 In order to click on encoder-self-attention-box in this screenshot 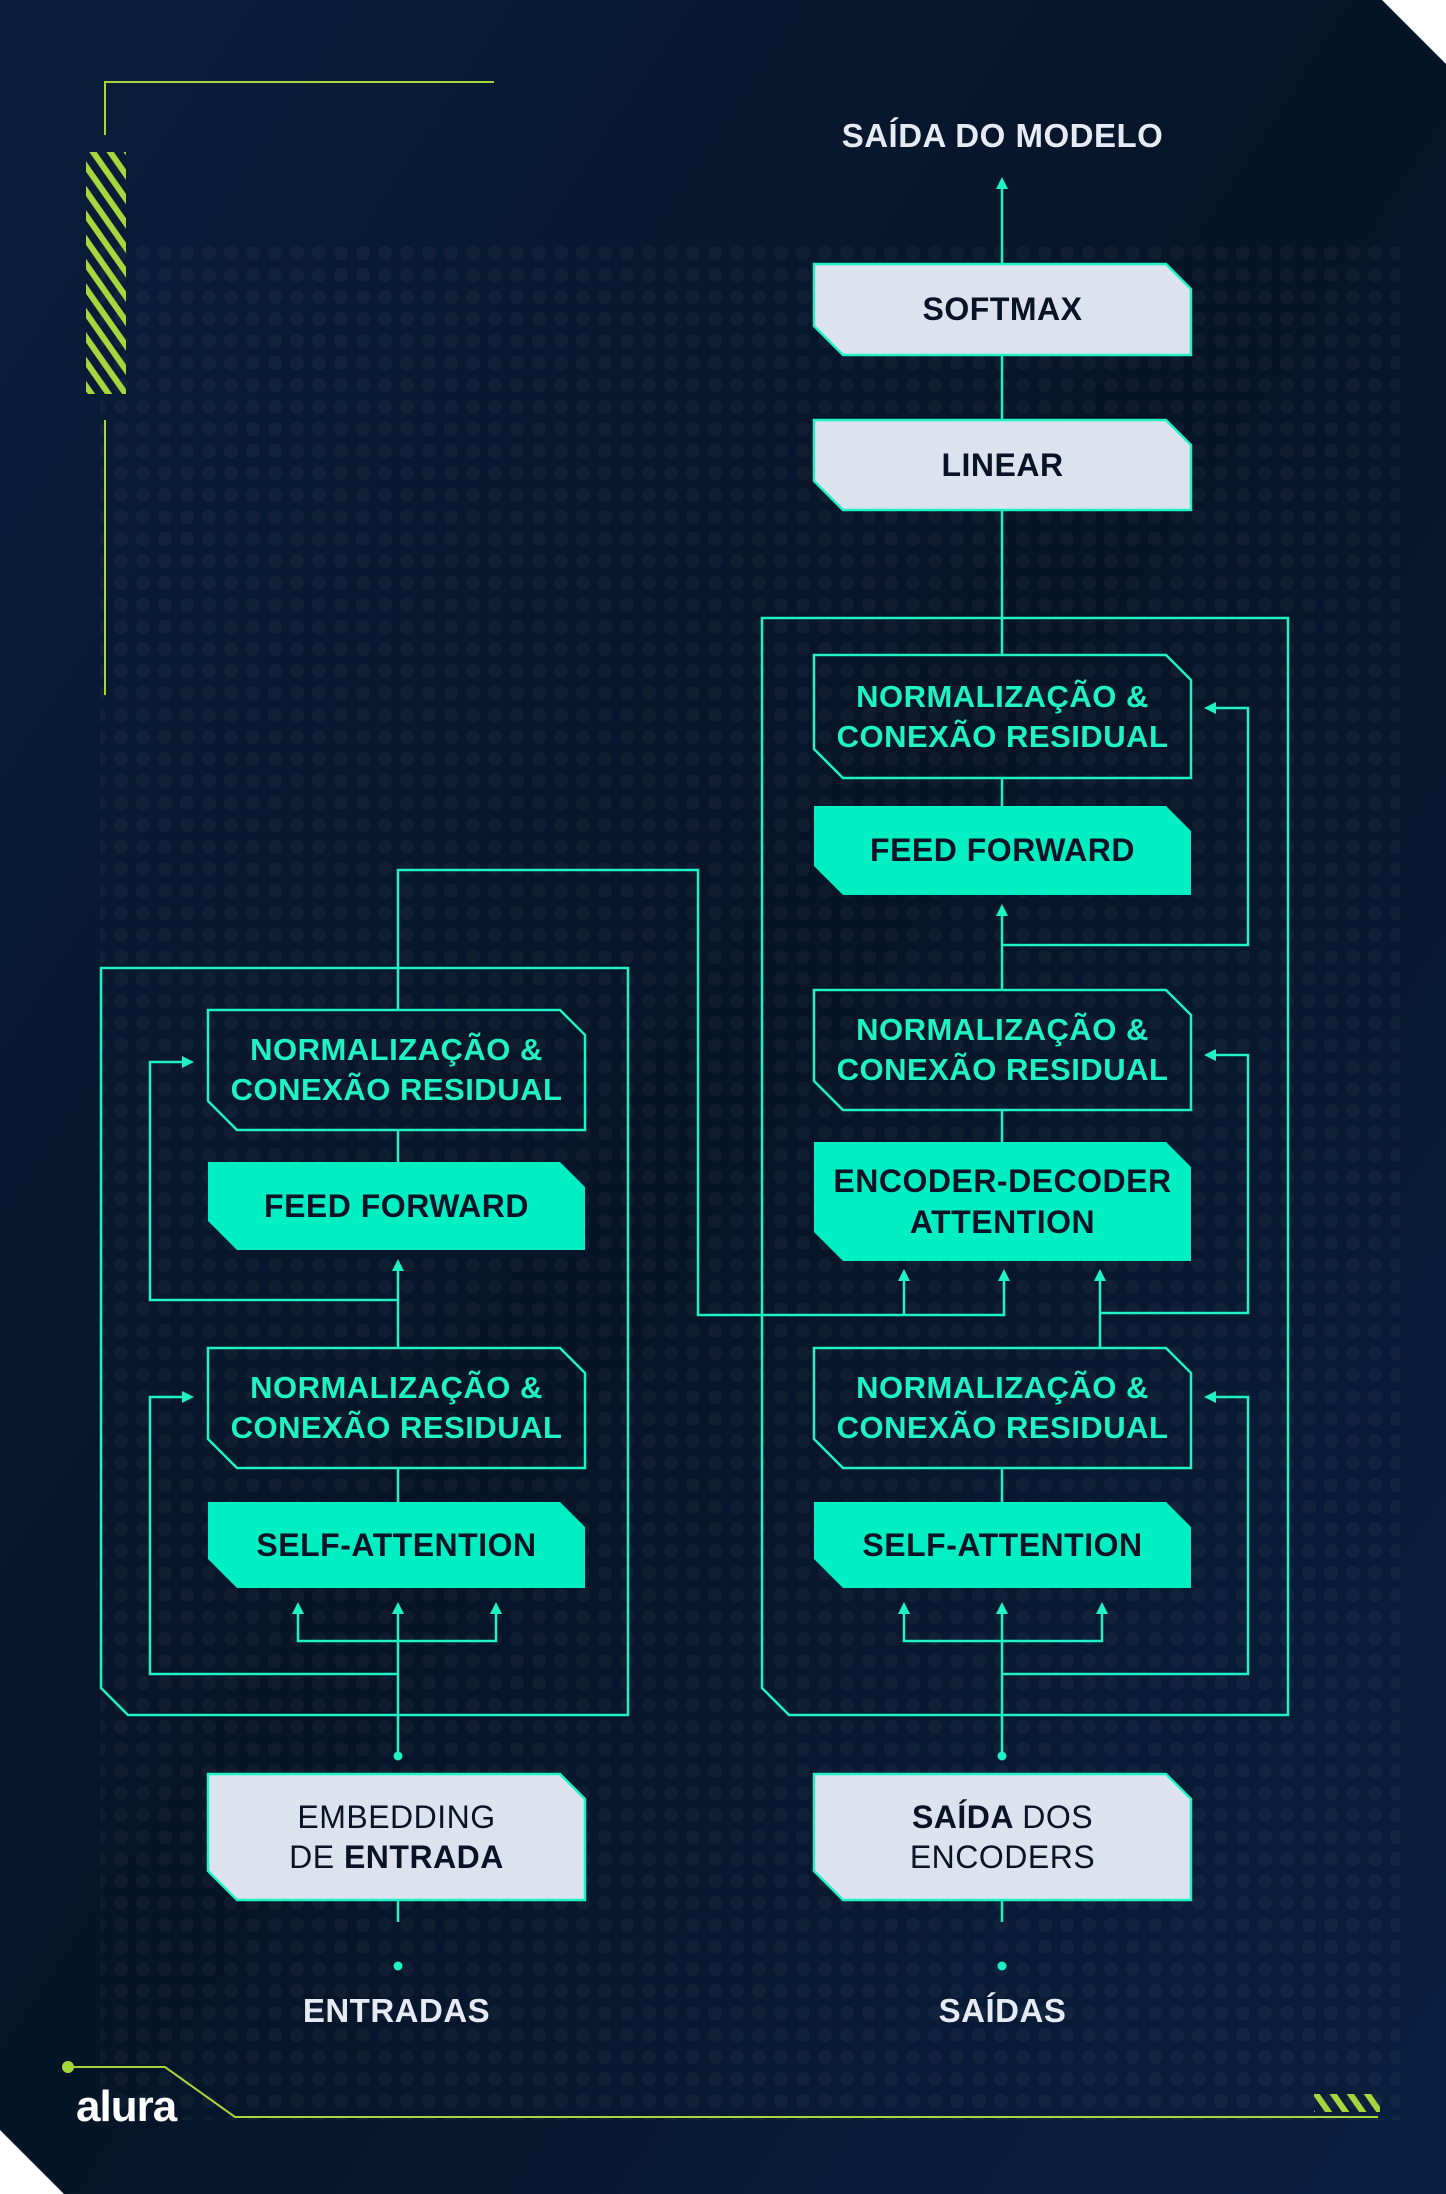, I will do `click(396, 1545)`.